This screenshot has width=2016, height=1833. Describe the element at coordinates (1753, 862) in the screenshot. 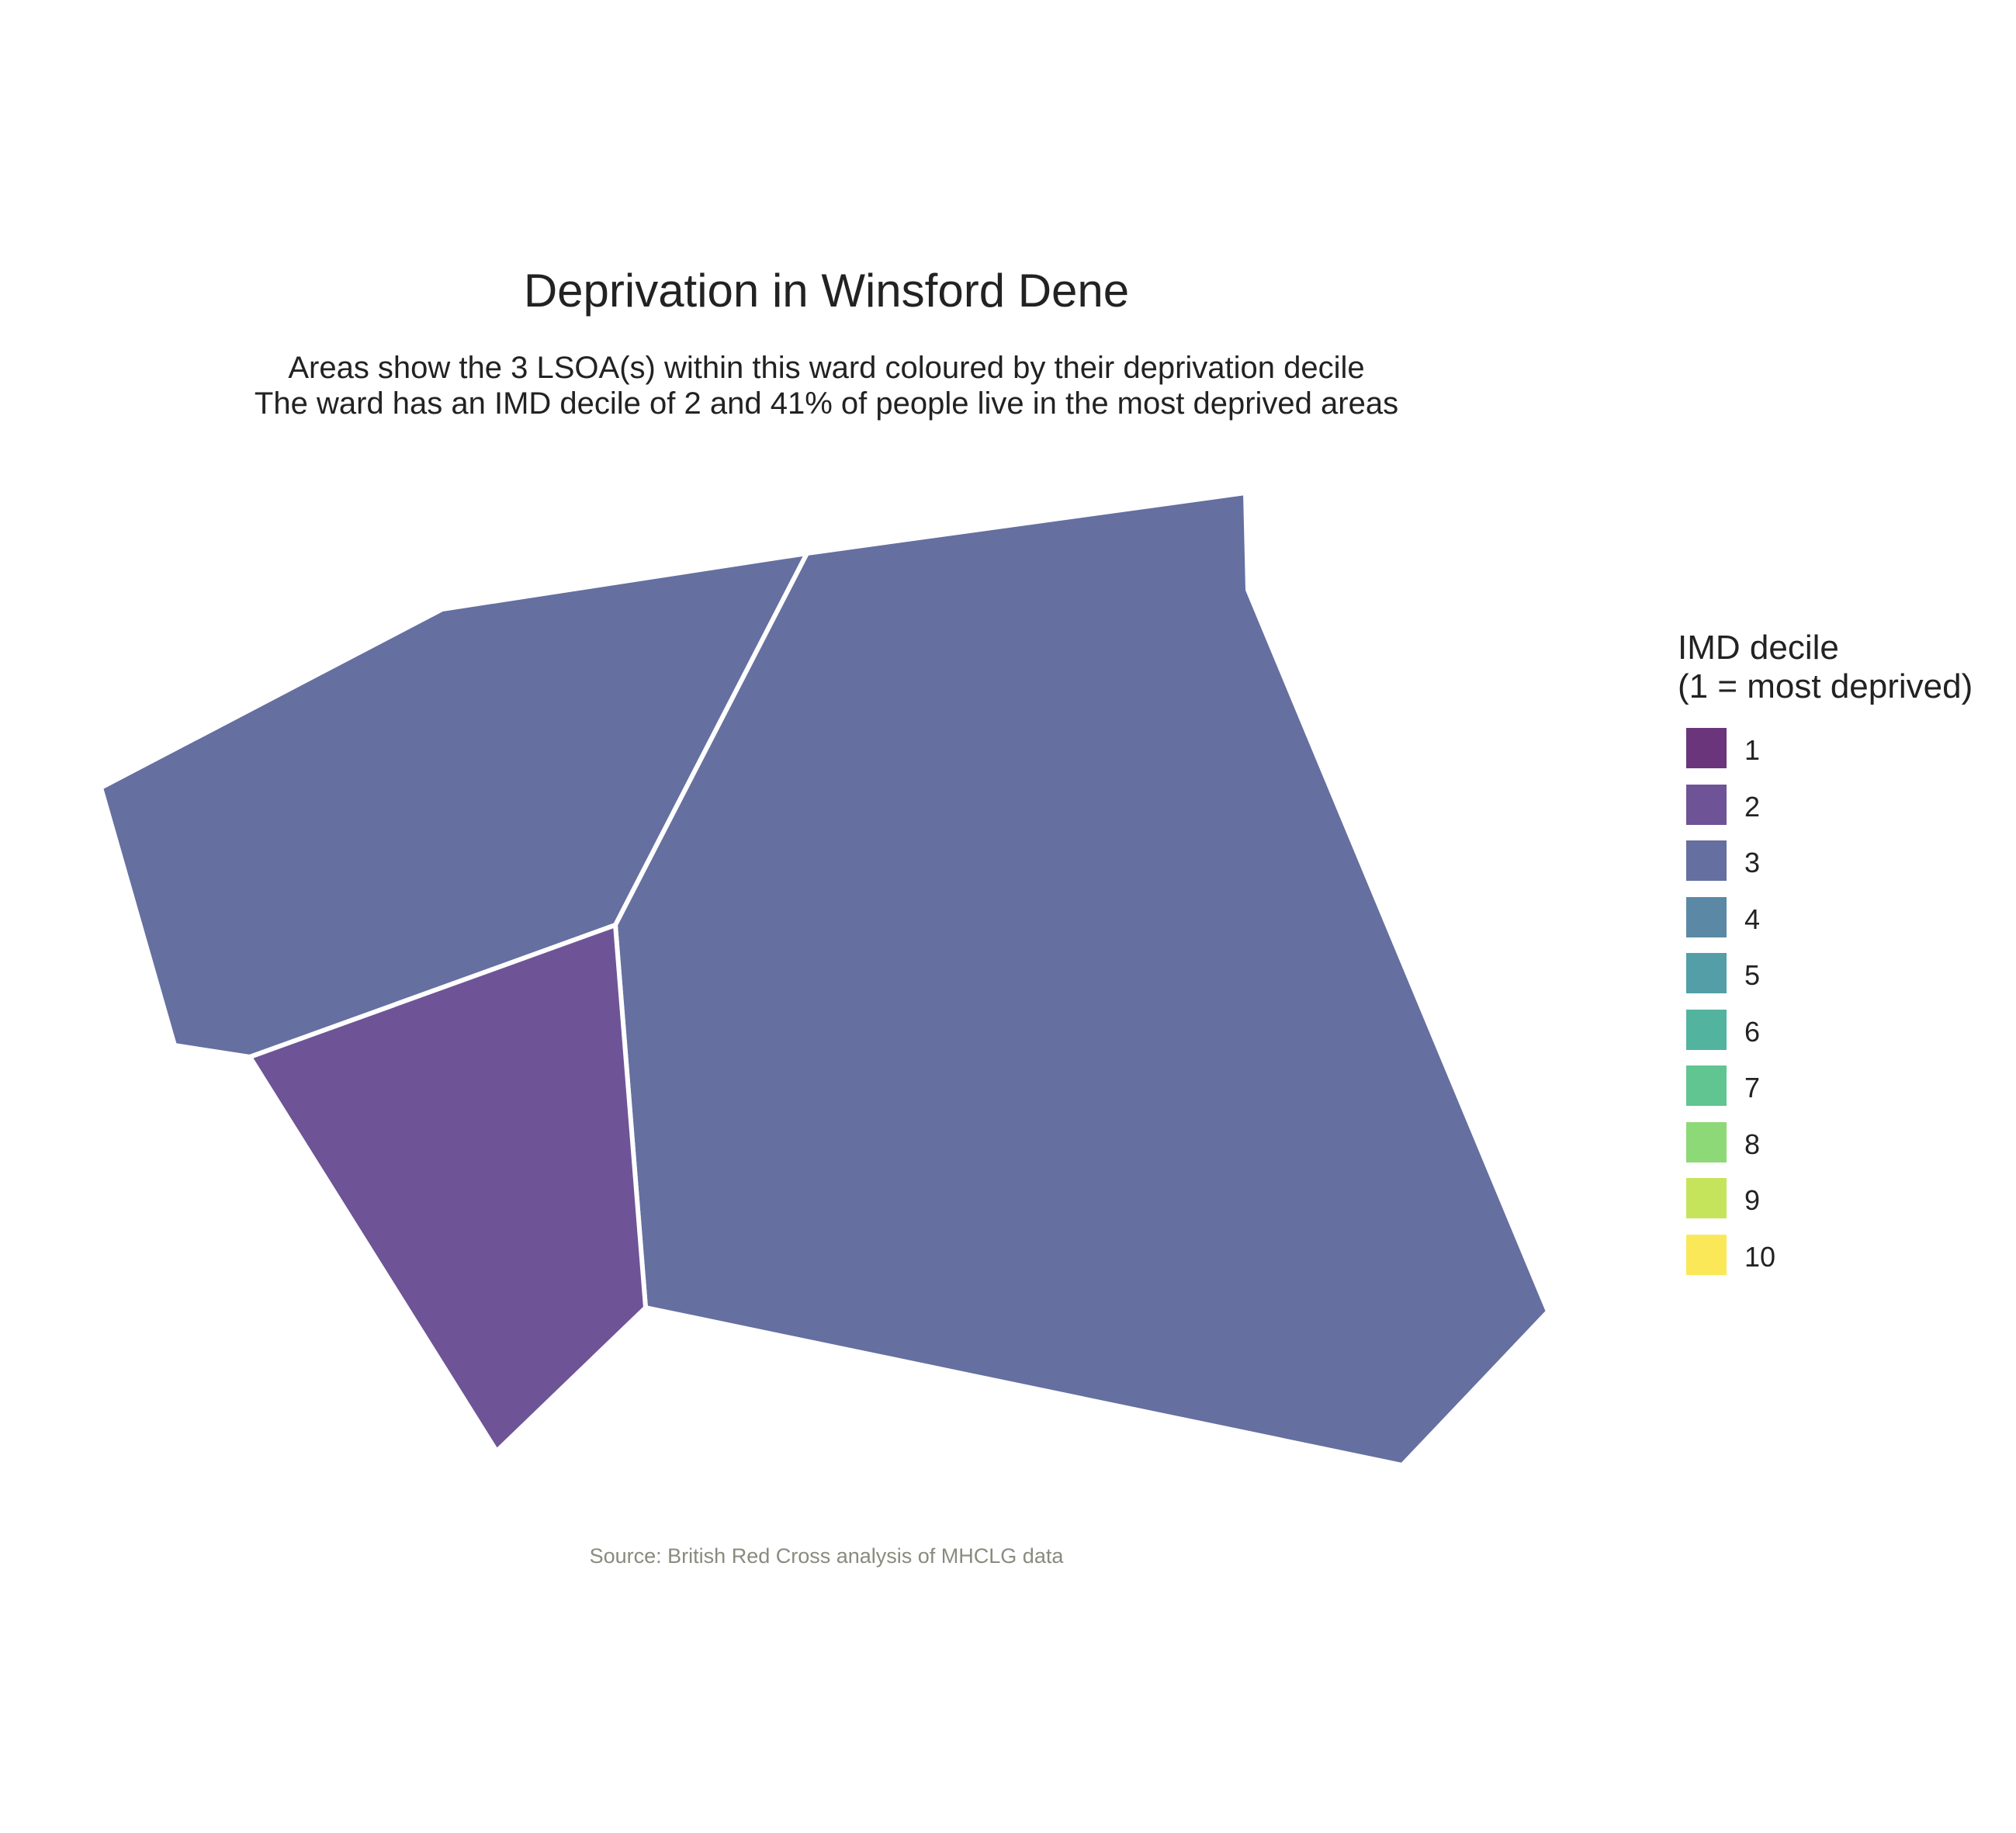

I see `legend-label: 3` at that location.